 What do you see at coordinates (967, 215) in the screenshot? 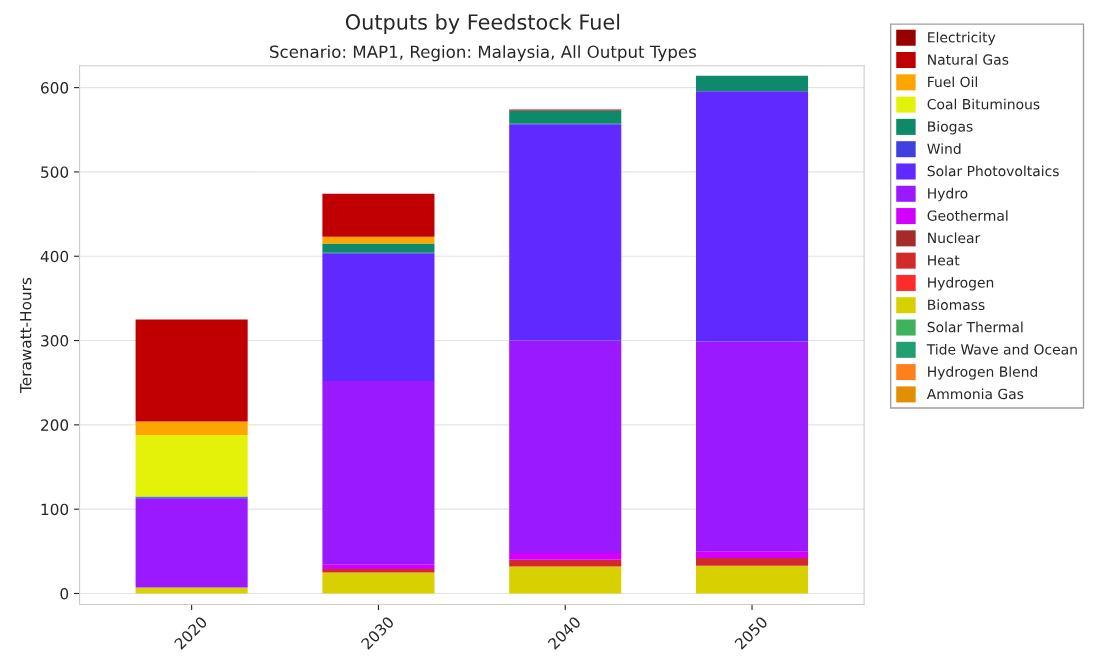
I see `legend-label: Geothermal` at bounding box center [967, 215].